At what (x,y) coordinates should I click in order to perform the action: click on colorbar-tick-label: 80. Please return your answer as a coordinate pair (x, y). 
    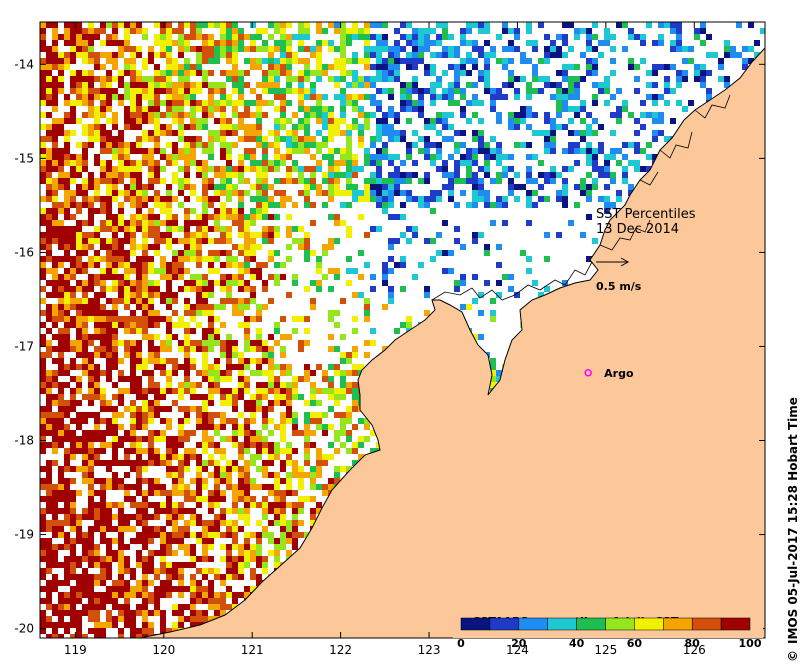
    Looking at the image, I should click on (693, 643).